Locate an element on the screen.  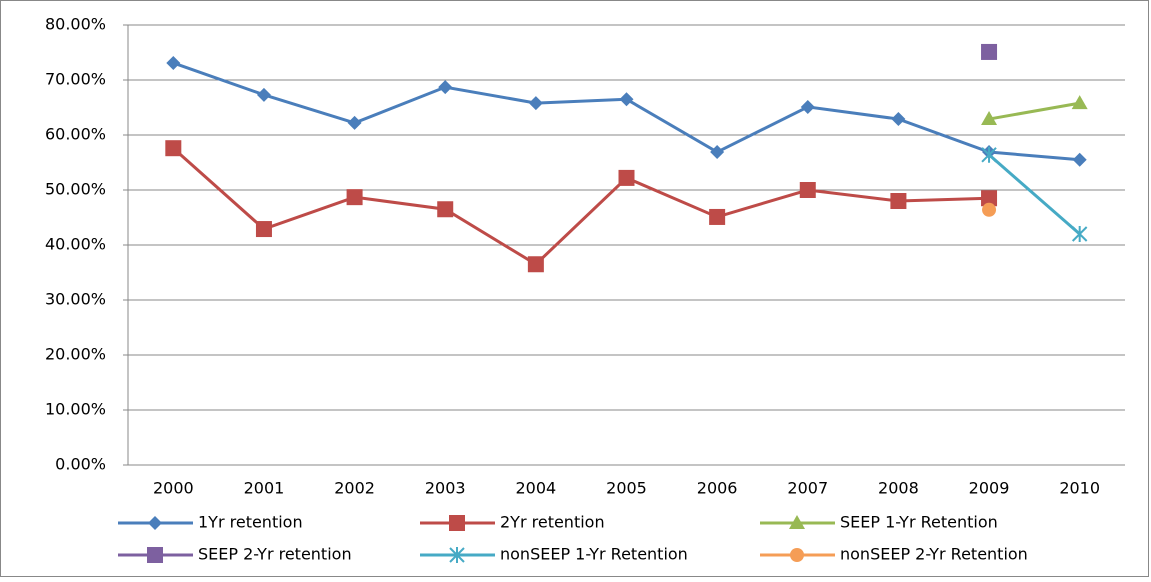
legend-label: 2Yr retention is located at coordinates (552, 522).